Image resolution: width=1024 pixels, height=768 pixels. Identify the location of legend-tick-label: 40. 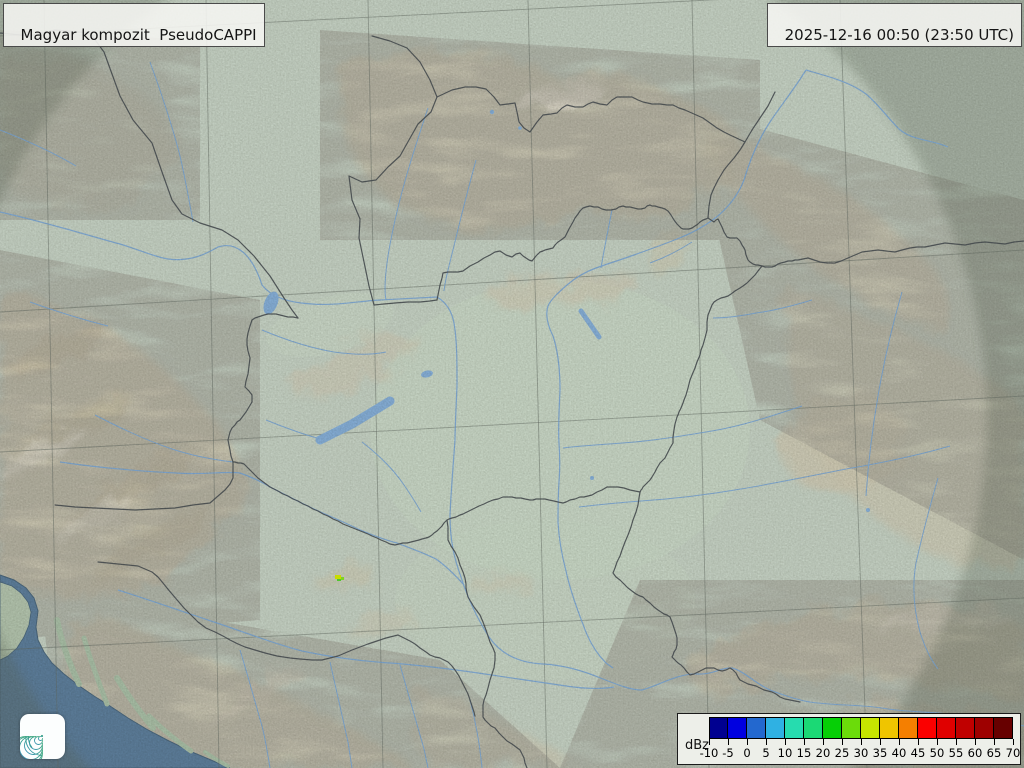
(899, 753).